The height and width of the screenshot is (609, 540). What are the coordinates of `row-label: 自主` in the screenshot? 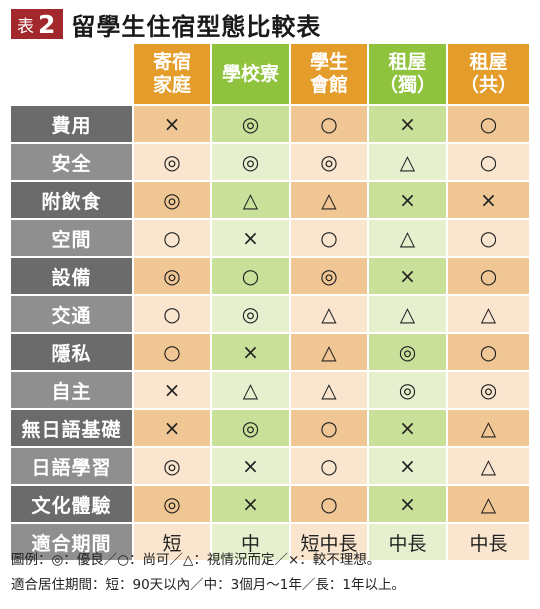 It's located at (72, 390).